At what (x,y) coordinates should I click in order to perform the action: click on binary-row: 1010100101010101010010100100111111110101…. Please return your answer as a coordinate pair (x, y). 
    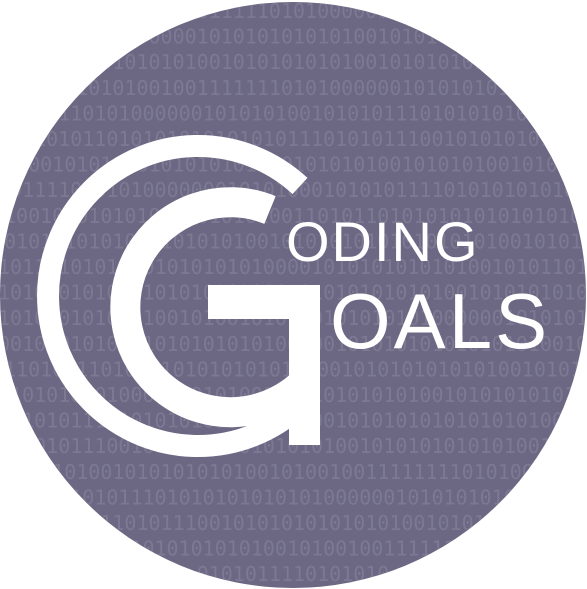
    Looking at the image, I should click on (293, 472).